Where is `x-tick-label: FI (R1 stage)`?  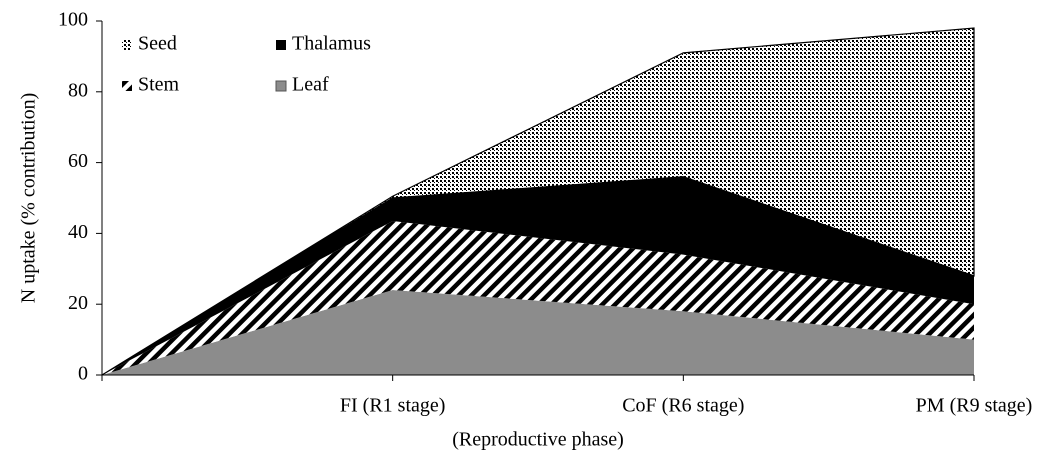 x-tick-label: FI (R1 stage) is located at coordinates (393, 406).